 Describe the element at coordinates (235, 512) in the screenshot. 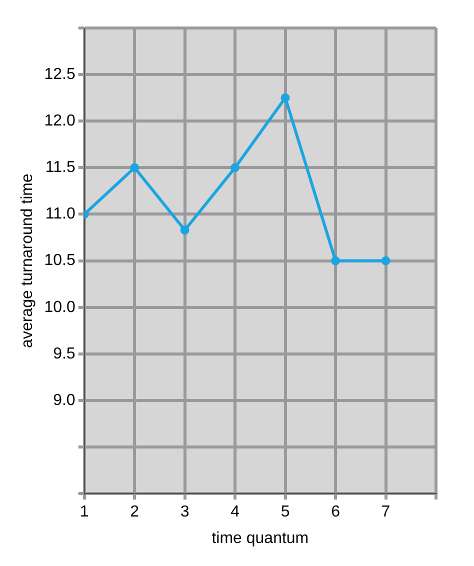

I see `x-tick-label: 4` at that location.